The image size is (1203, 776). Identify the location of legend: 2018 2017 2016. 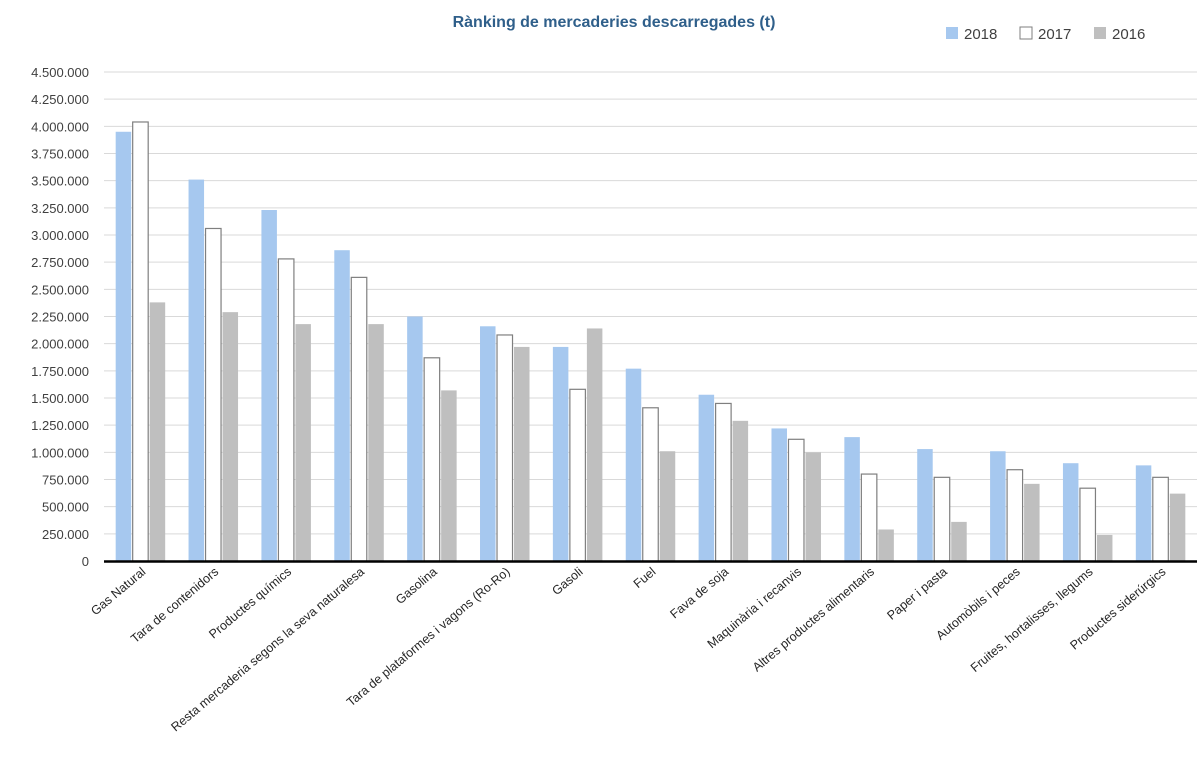
(1045, 34).